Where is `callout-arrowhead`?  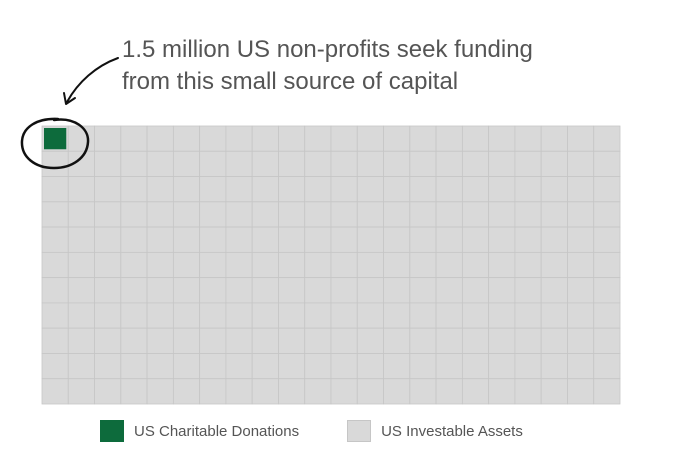 callout-arrowhead is located at coordinates (69, 98).